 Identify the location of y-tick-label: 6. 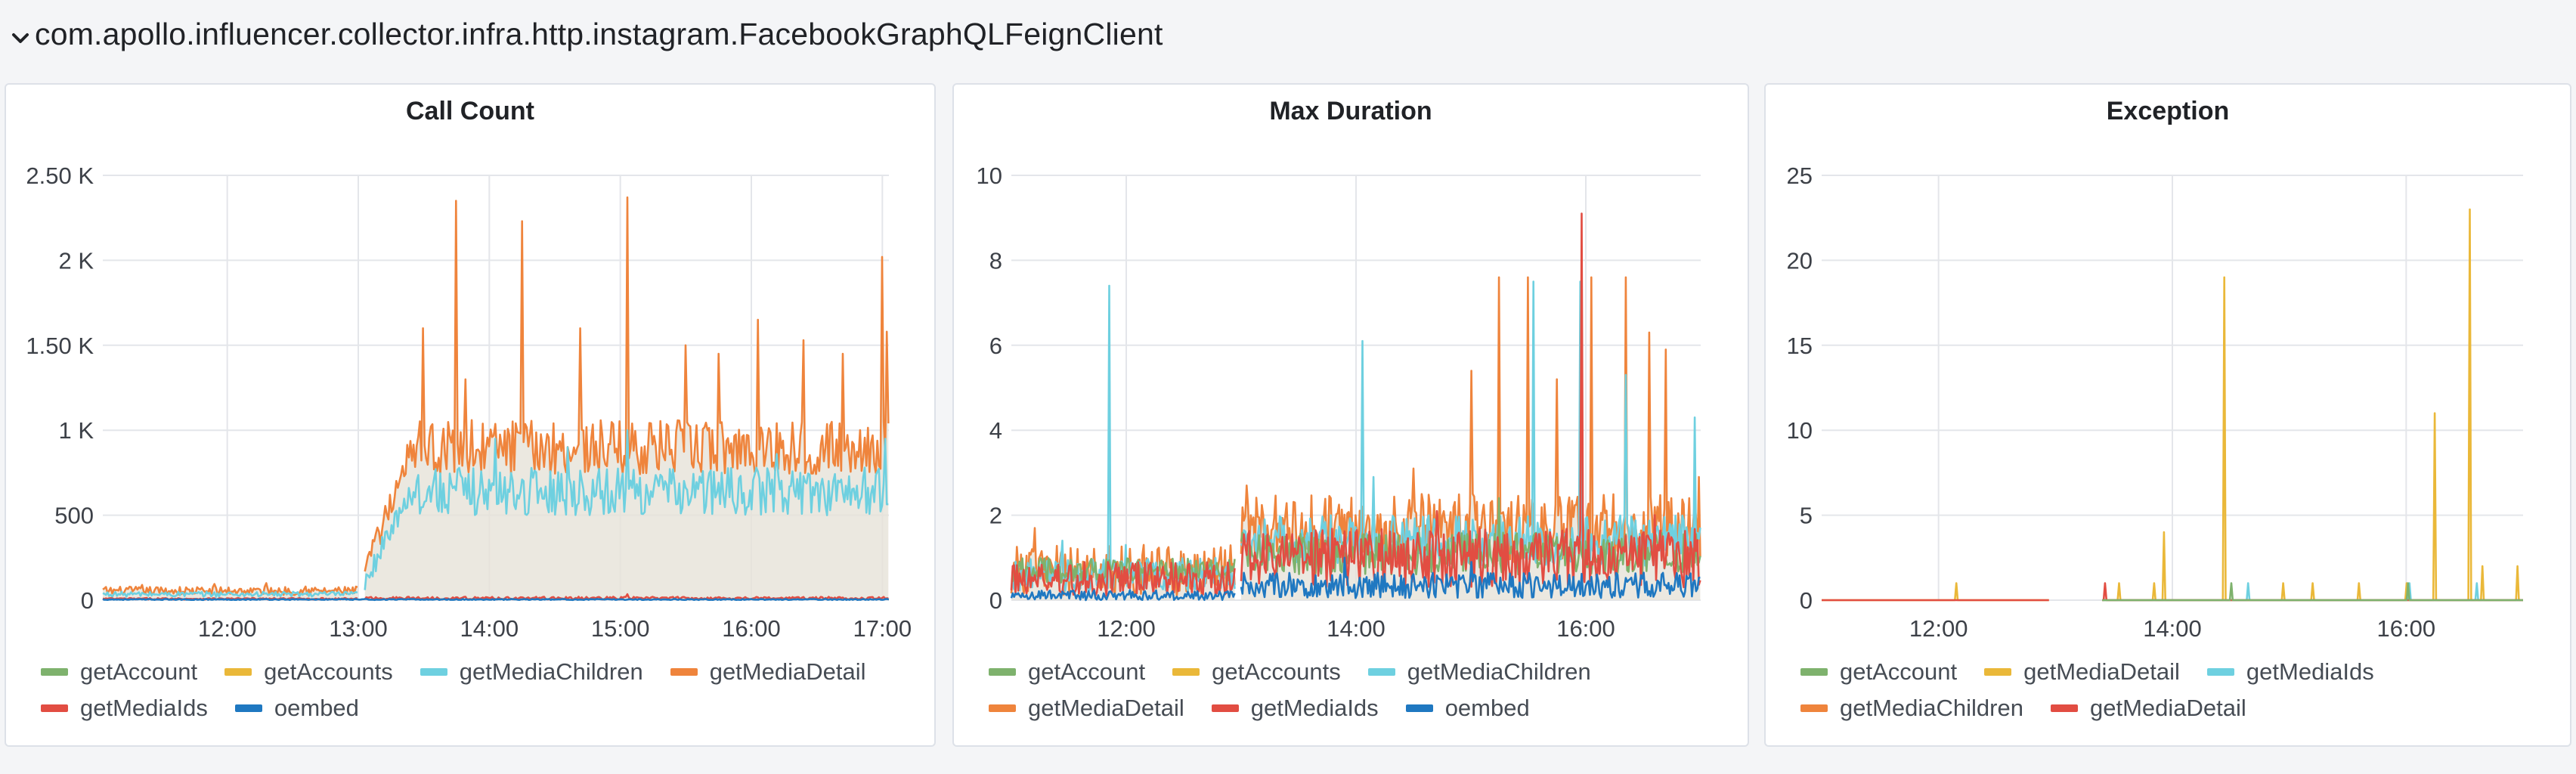
(995, 346).